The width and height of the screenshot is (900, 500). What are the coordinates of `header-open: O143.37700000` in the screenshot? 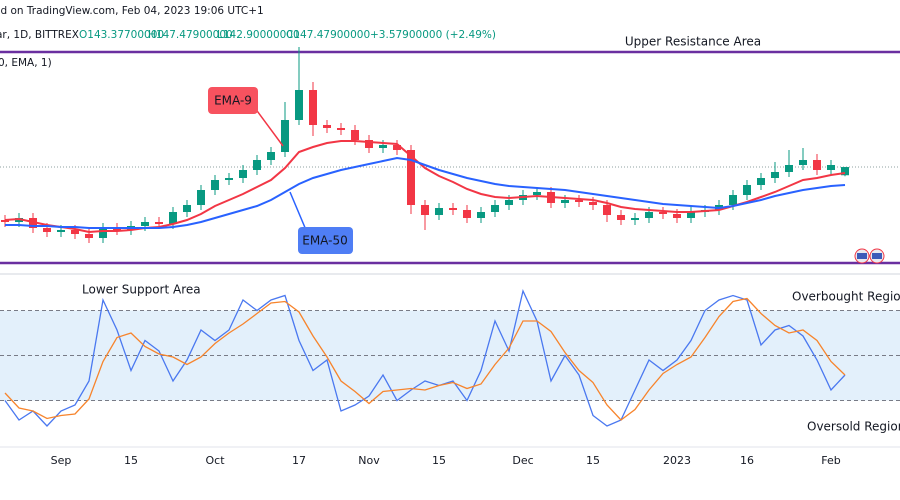 It's located at (121, 35).